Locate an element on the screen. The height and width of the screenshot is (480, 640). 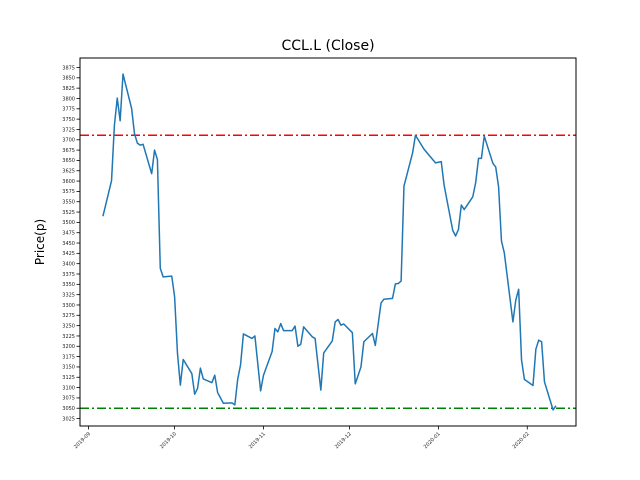
y-tick-label: 3375 is located at coordinates (68, 275).